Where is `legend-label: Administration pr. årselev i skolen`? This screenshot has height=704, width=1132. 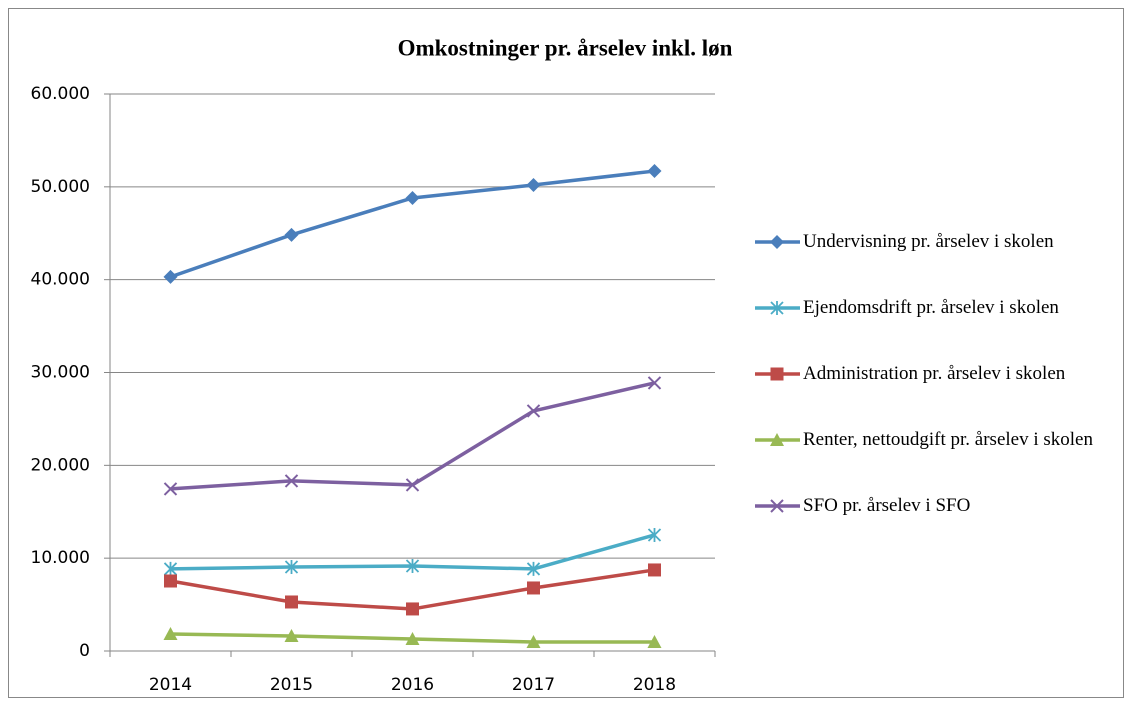 legend-label: Administration pr. årselev i skolen is located at coordinates (934, 373).